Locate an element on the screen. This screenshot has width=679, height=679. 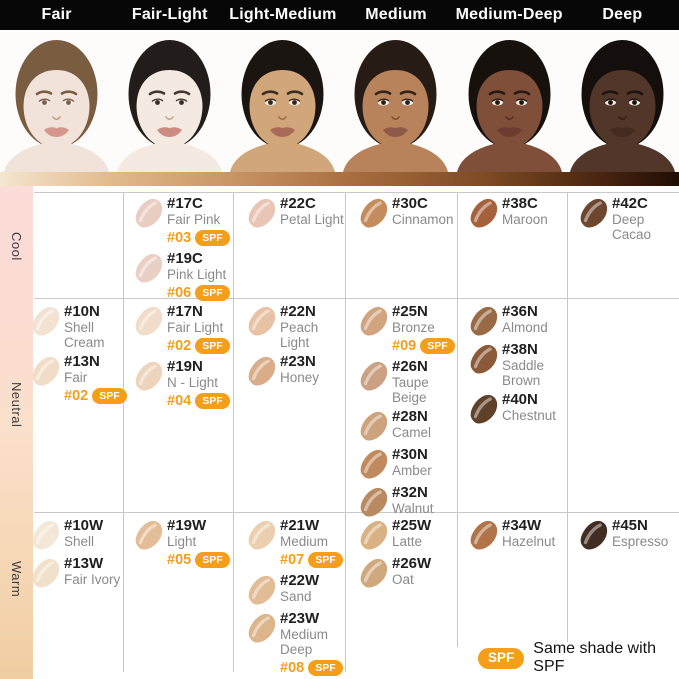
shade-entry: #22N Peach Light is located at coordinates (294, 327).